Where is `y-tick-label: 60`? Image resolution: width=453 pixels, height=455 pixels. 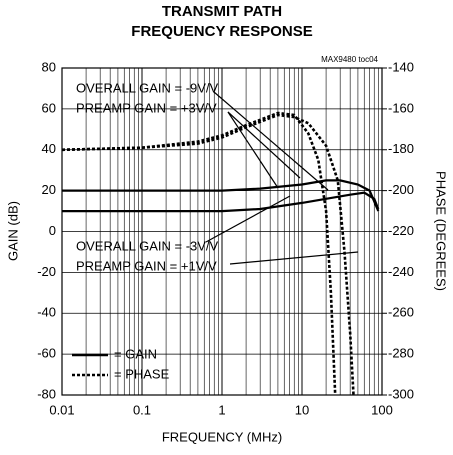 y-tick-label: 60 is located at coordinates (49, 107).